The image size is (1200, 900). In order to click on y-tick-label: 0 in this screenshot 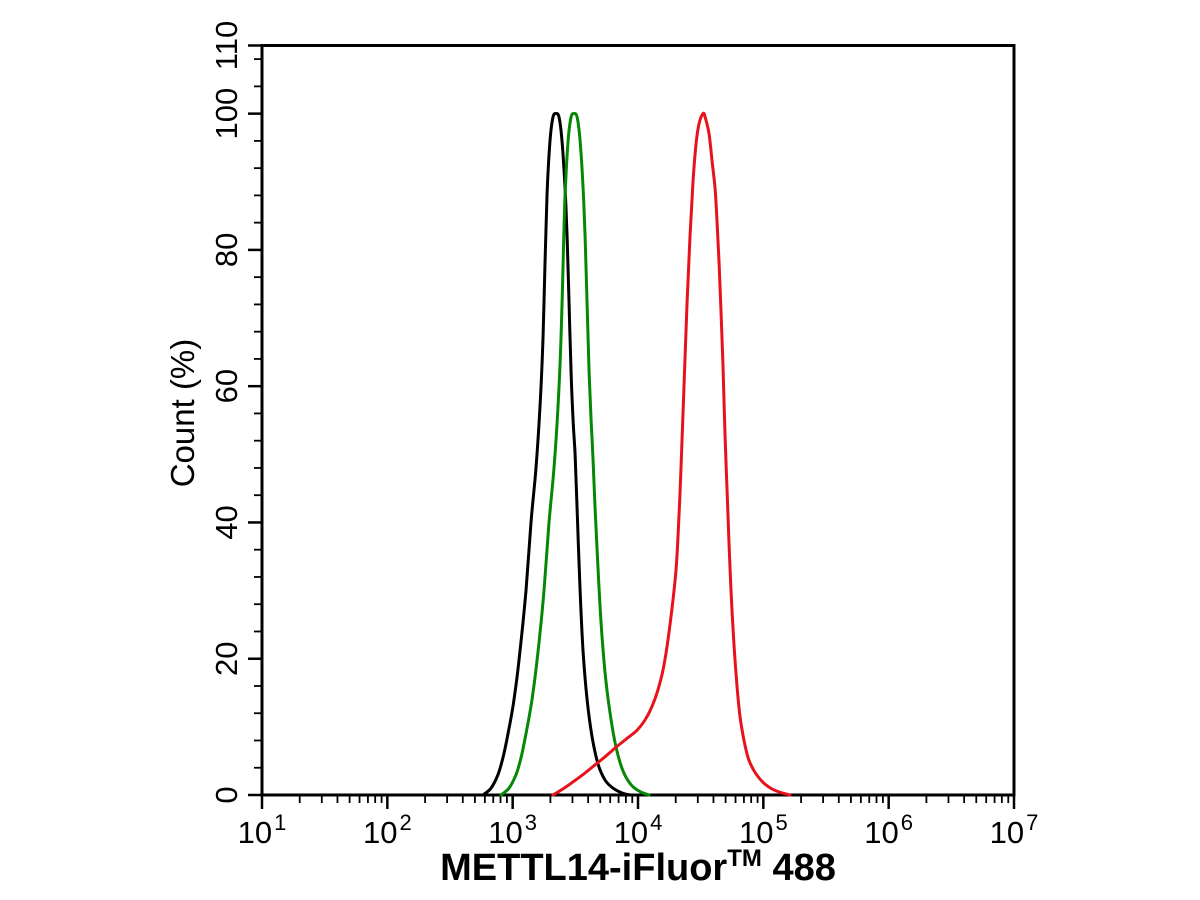, I will do `click(226, 794)`.